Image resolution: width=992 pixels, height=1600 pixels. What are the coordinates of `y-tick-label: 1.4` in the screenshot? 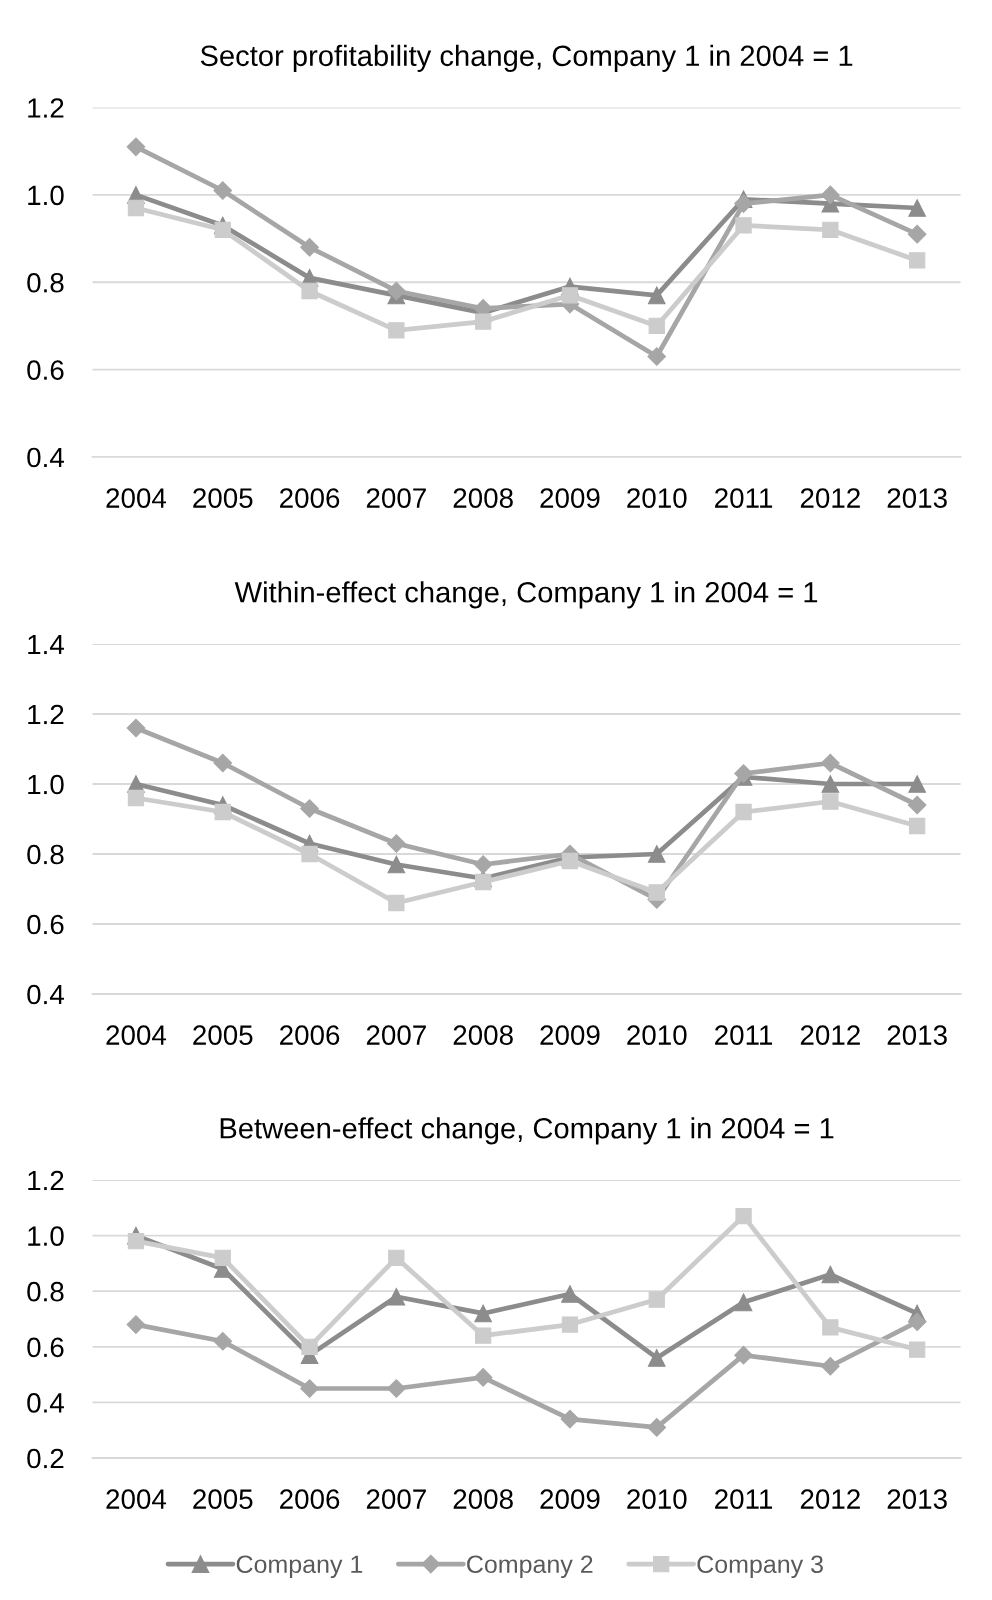 It's located at (46, 644).